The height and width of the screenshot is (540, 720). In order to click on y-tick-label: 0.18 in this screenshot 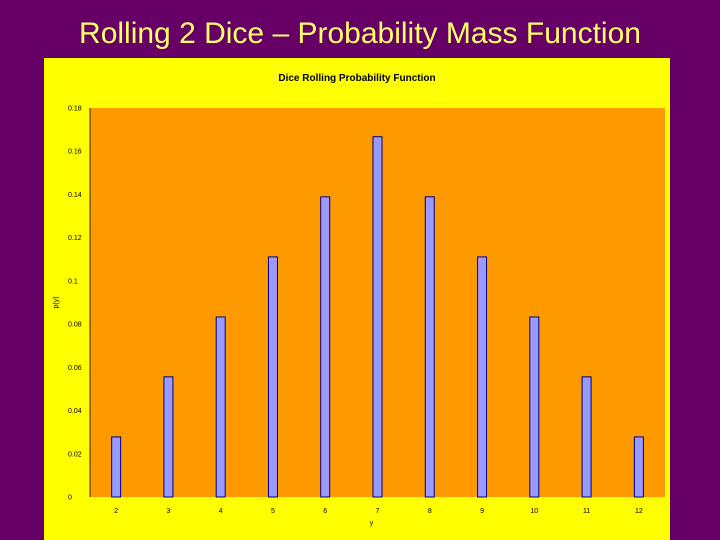, I will do `click(75, 109)`.